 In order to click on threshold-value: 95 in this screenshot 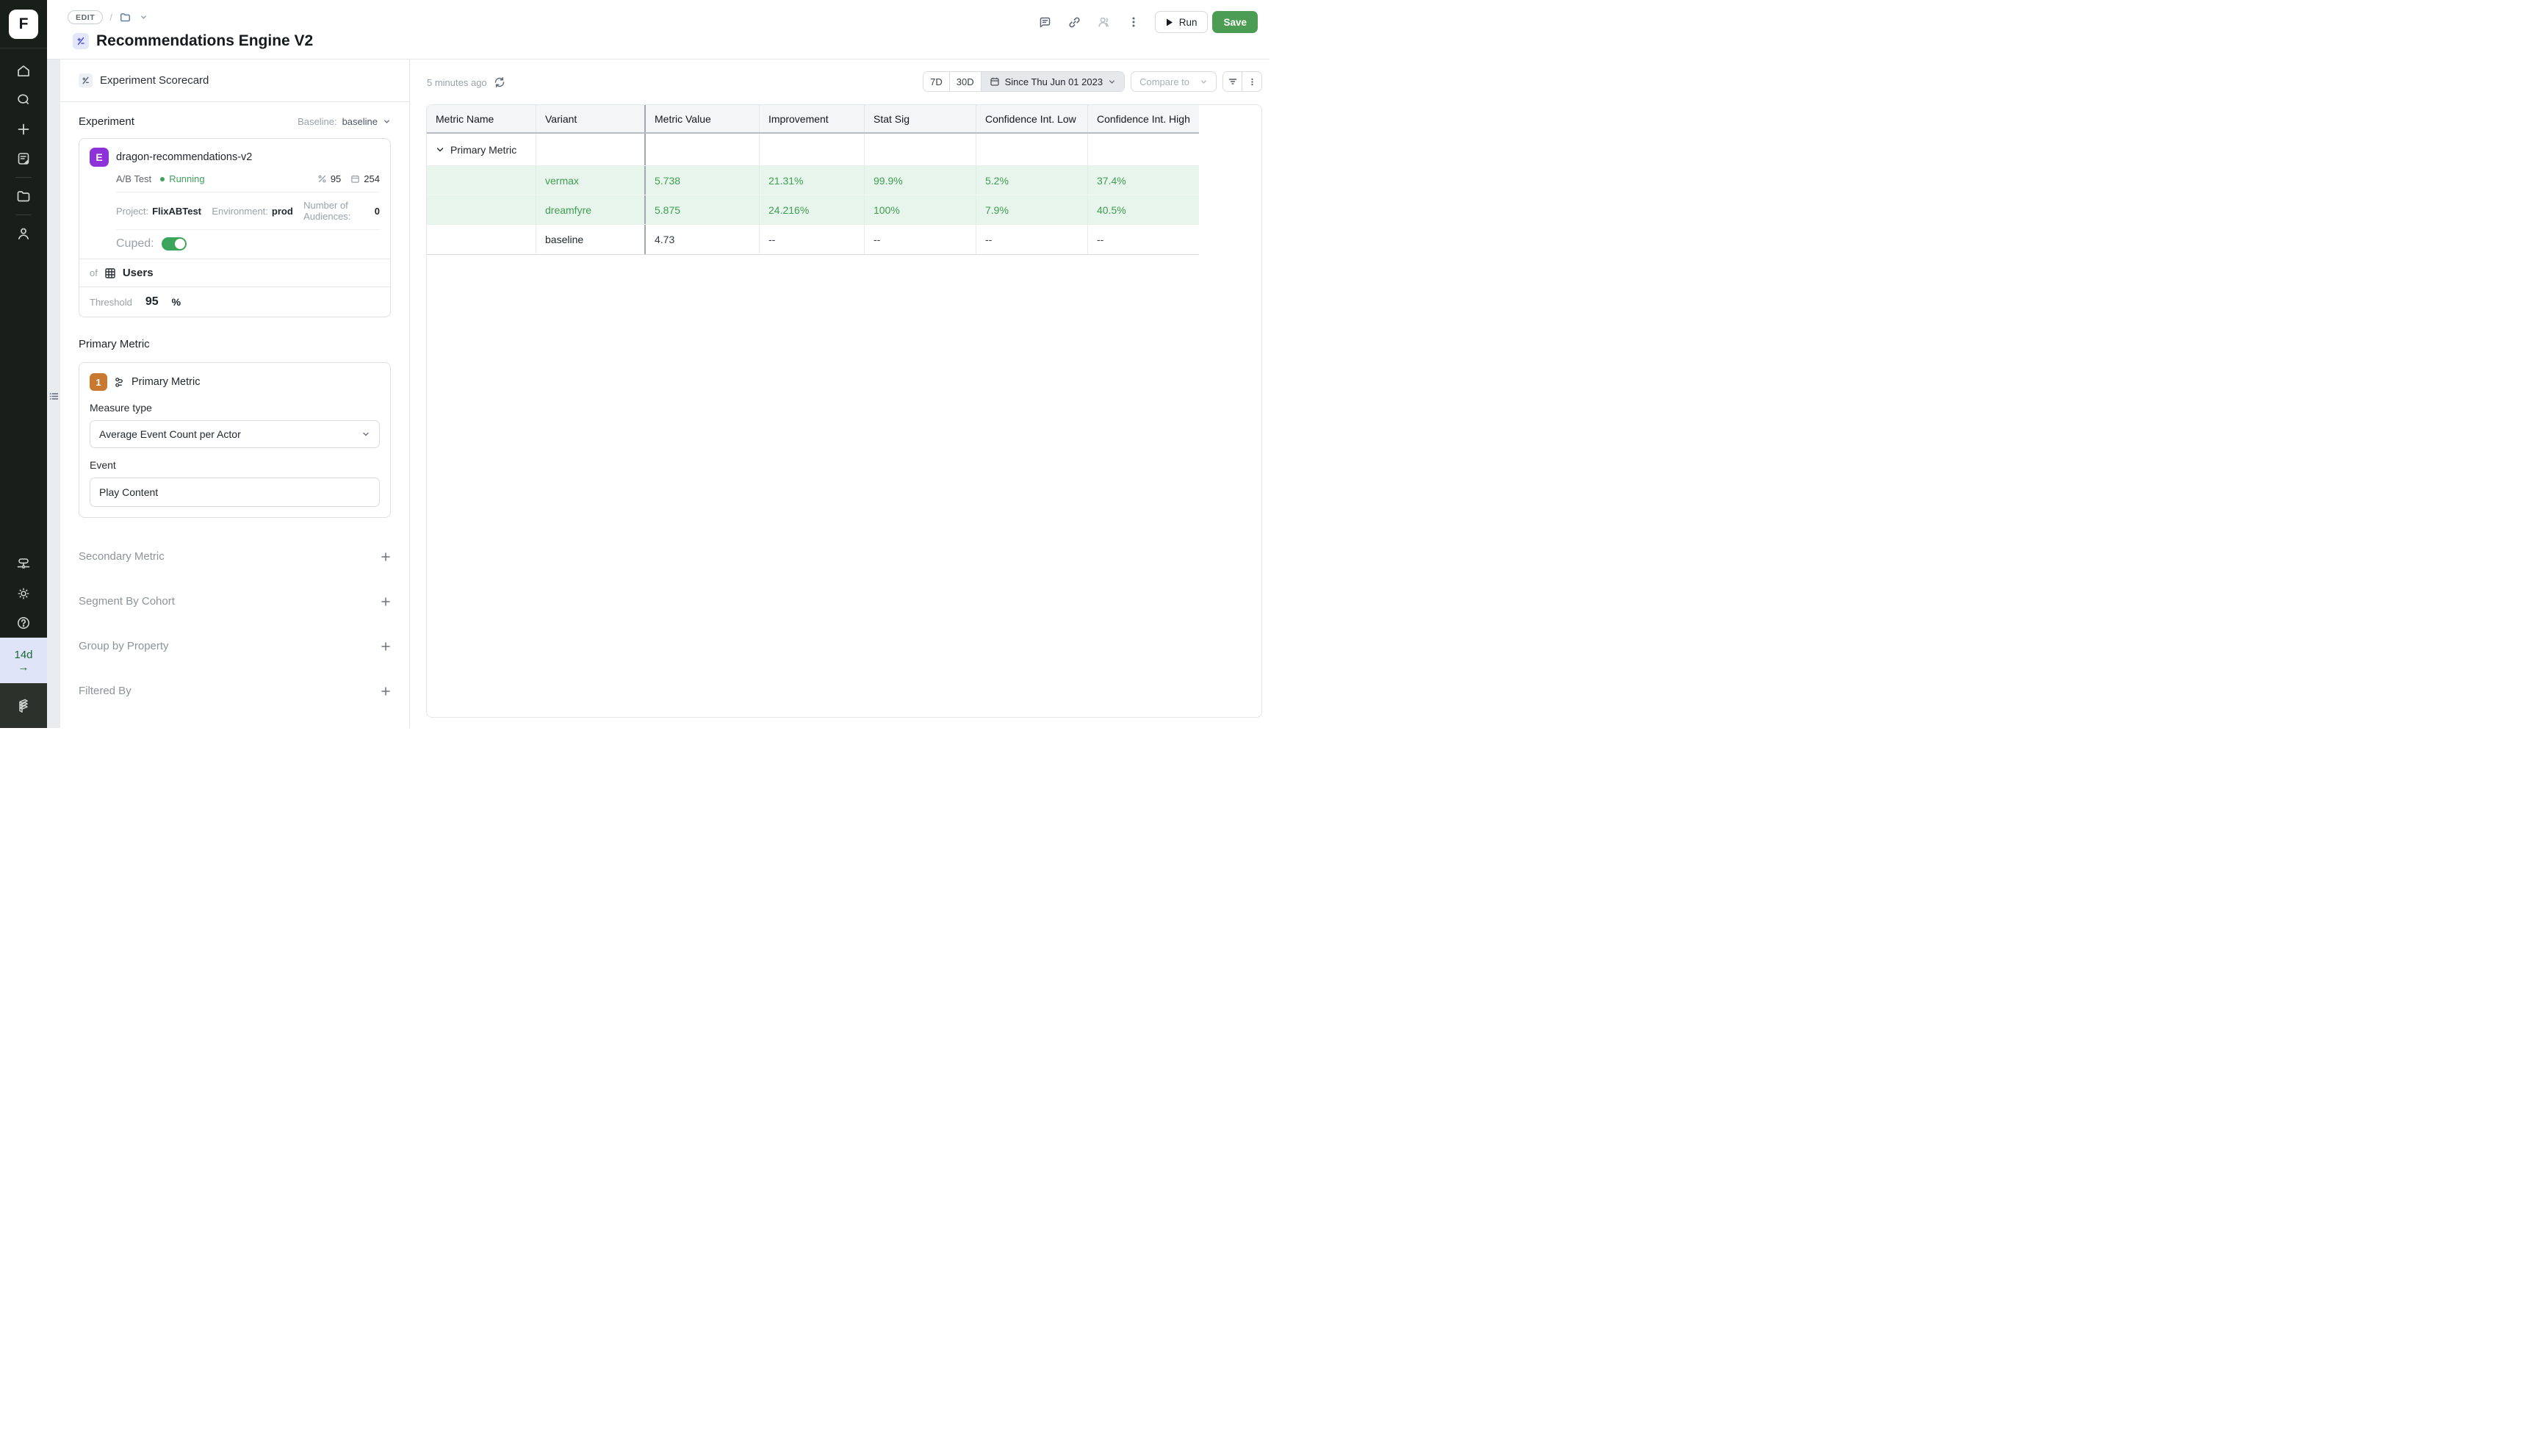, I will do `click(152, 301)`.